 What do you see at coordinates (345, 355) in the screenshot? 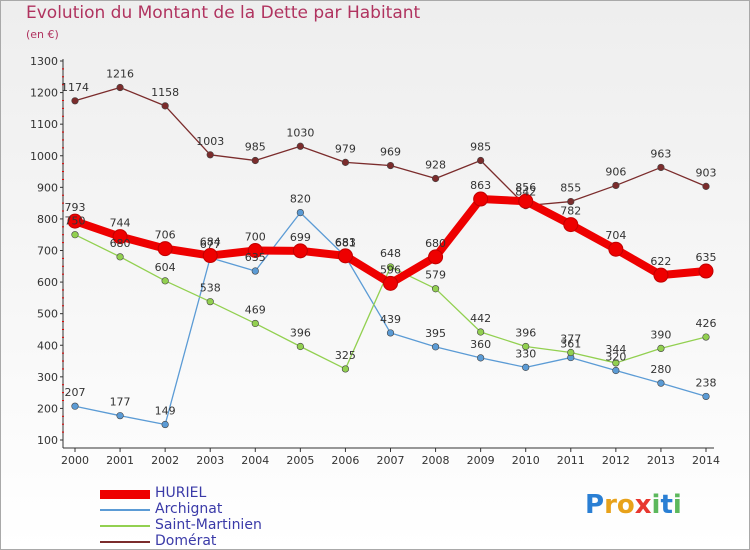
I see `data-label: 325` at bounding box center [345, 355].